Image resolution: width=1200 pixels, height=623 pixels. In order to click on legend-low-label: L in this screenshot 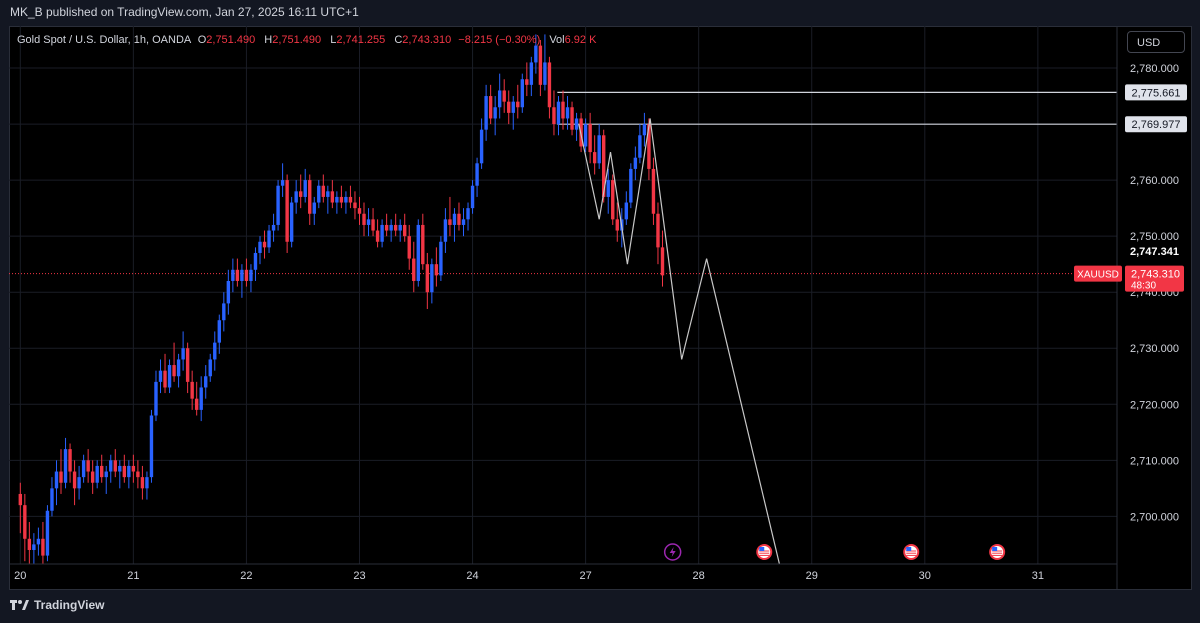, I will do `click(333, 40)`.